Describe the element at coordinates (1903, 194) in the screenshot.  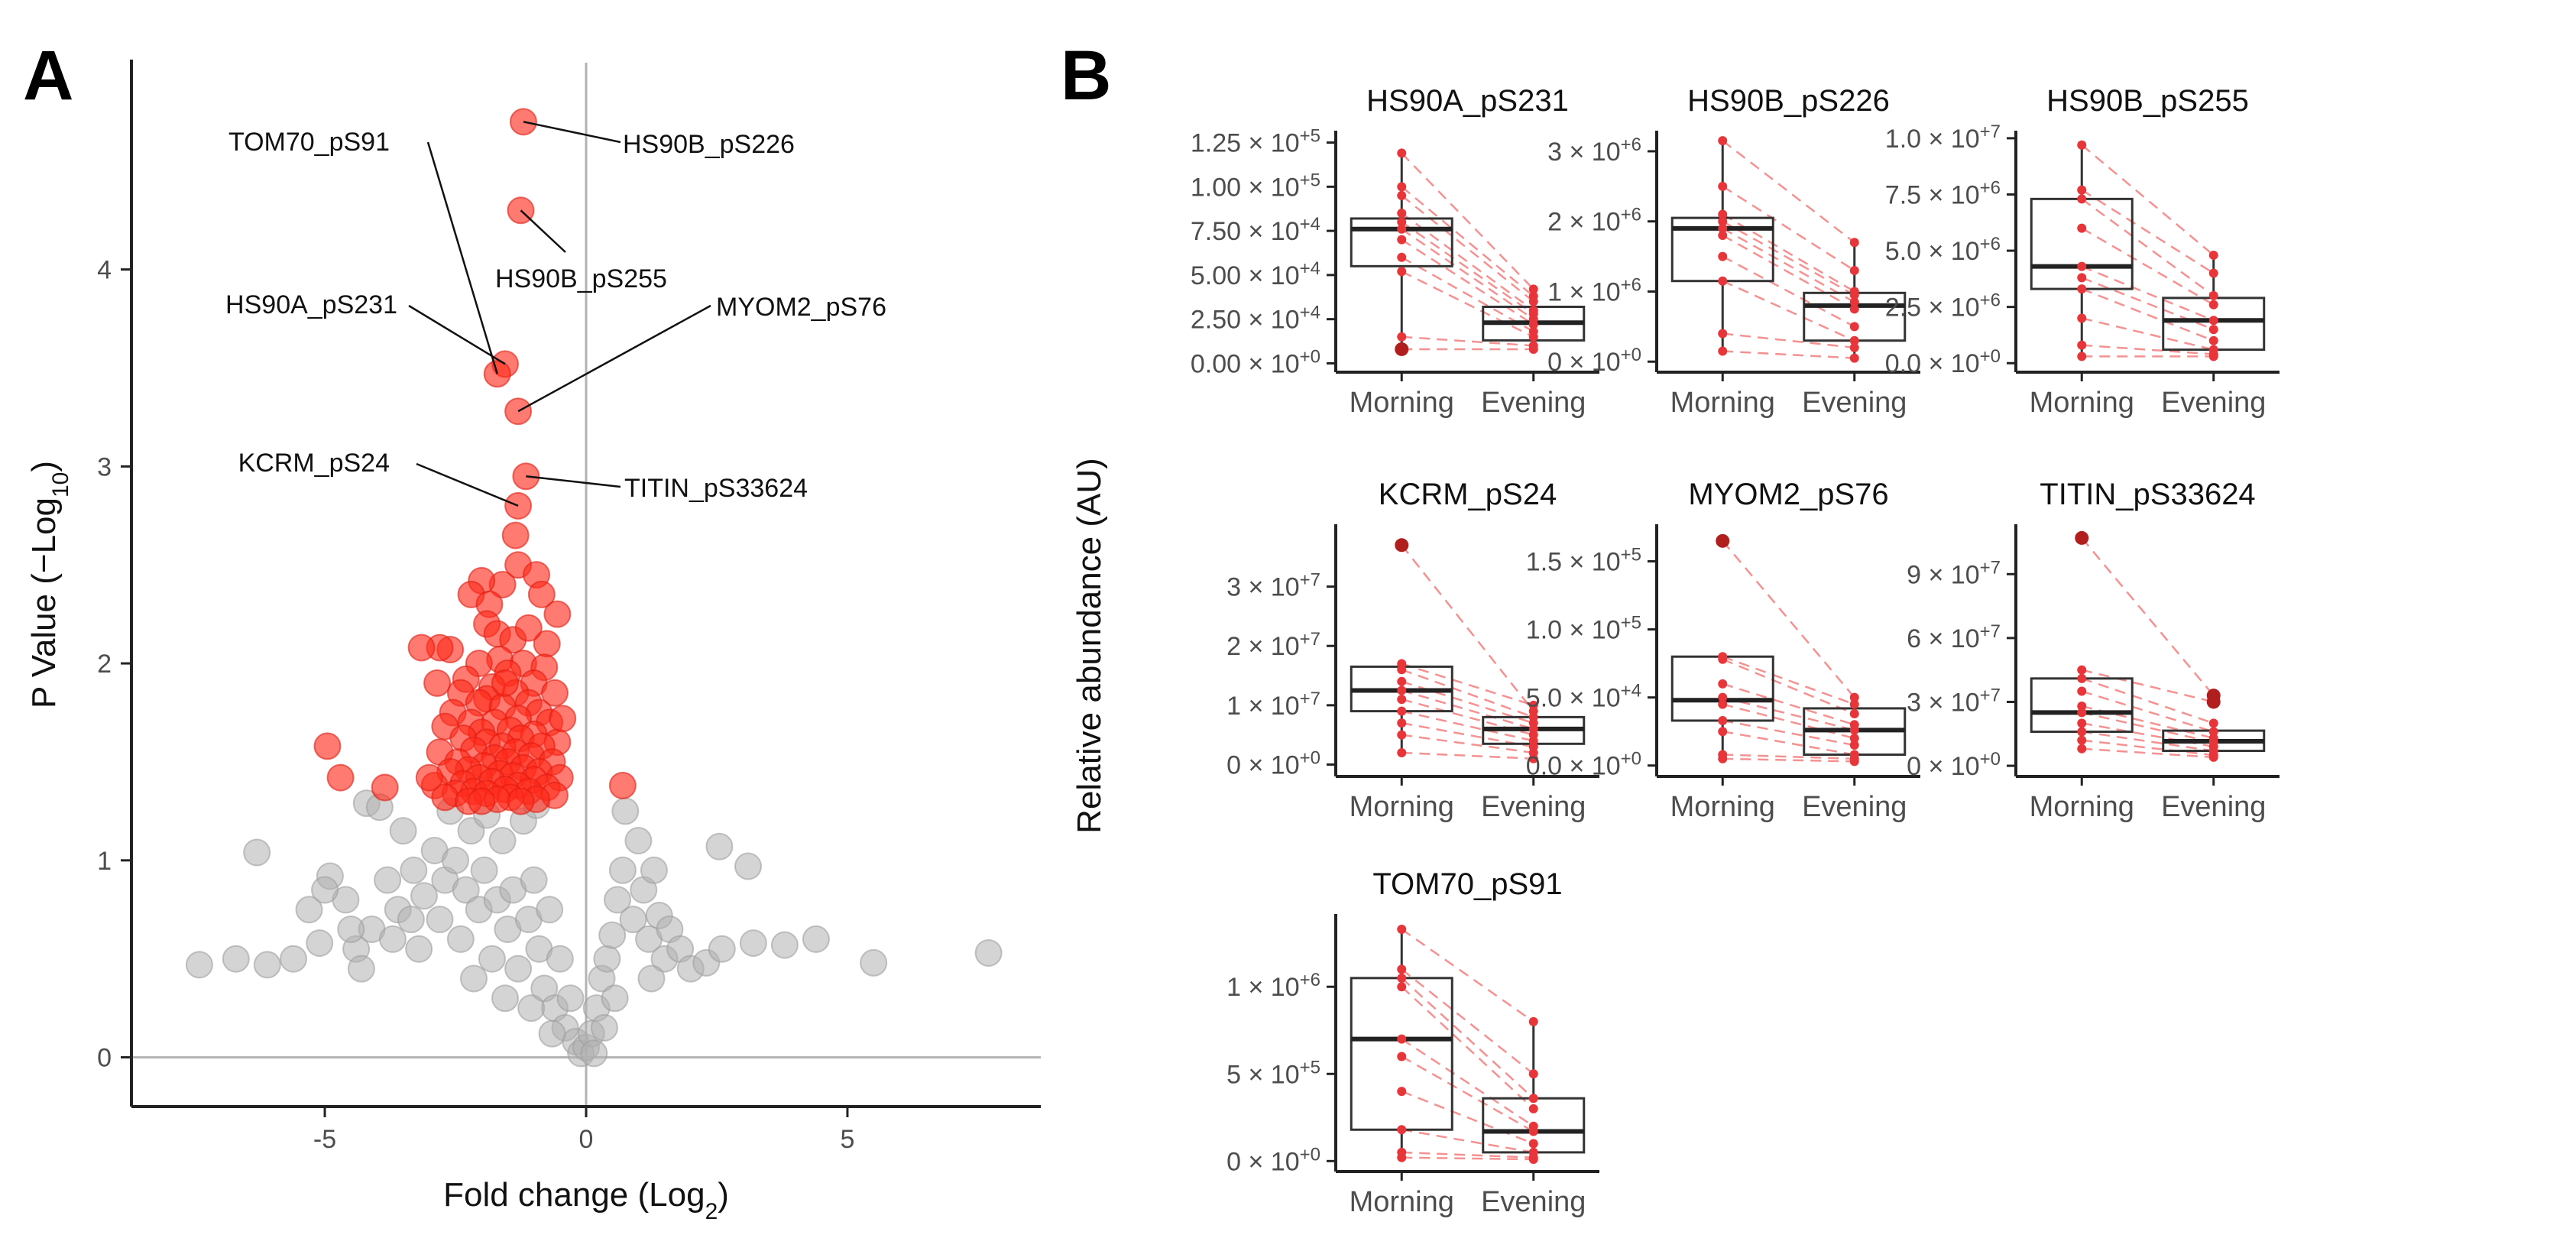
I see `tick-mantissa: 7.5` at that location.